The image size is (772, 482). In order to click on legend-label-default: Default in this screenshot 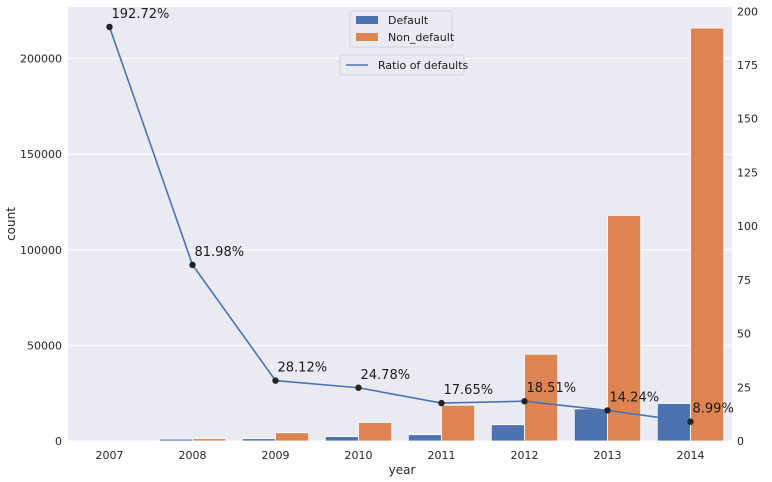, I will do `click(408, 20)`.